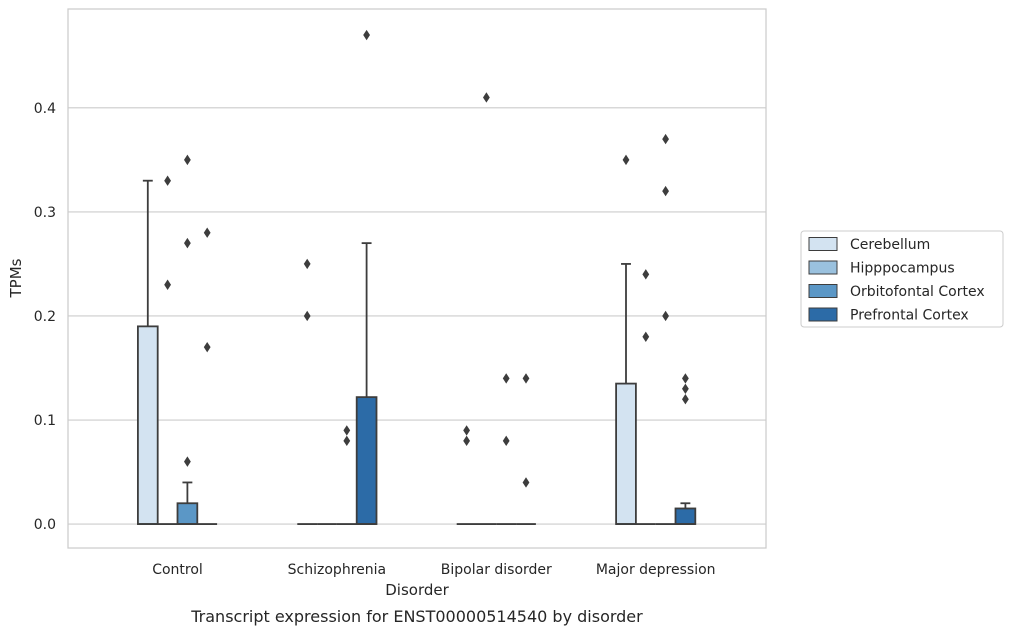 Image resolution: width=1014 pixels, height=634 pixels. What do you see at coordinates (656, 570) in the screenshot?
I see `x-tick-label: Major depression` at bounding box center [656, 570].